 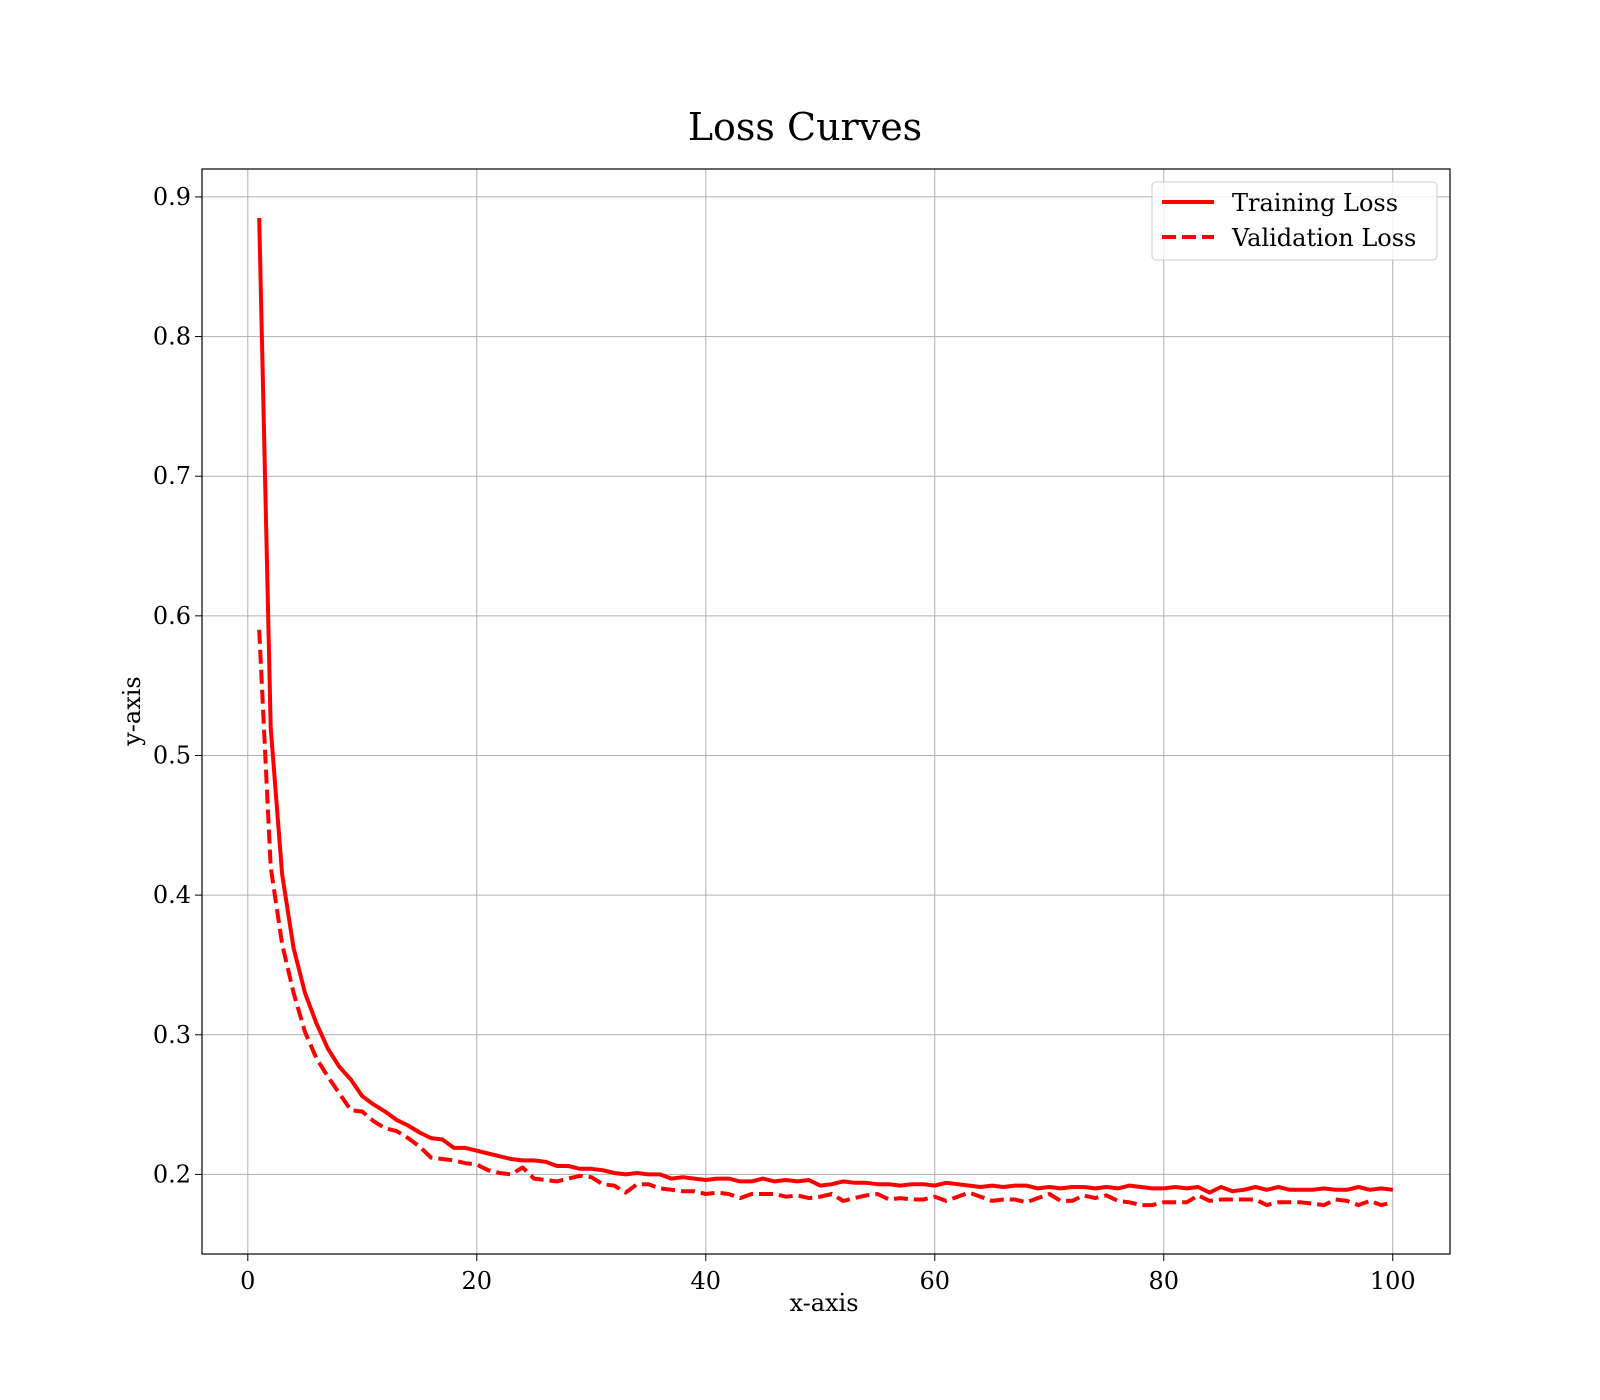 I want to click on legend-label-validation: Validation Loss, so click(x=1323, y=238).